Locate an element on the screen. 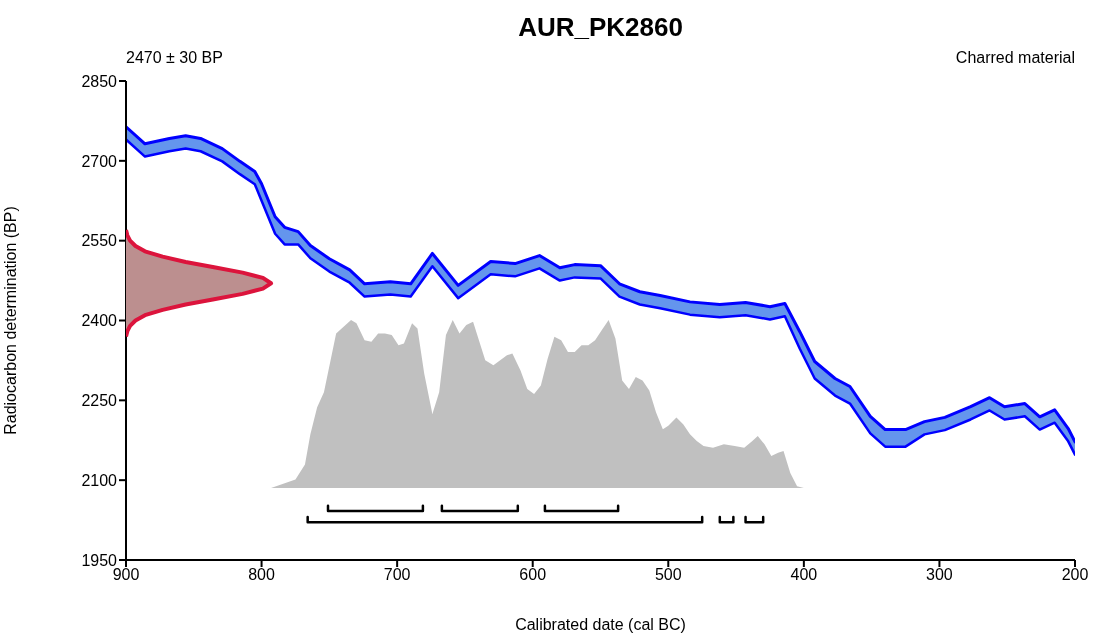 Image resolution: width=1093 pixels, height=634 pixels. y-tick-label: 2850 is located at coordinates (99, 81).